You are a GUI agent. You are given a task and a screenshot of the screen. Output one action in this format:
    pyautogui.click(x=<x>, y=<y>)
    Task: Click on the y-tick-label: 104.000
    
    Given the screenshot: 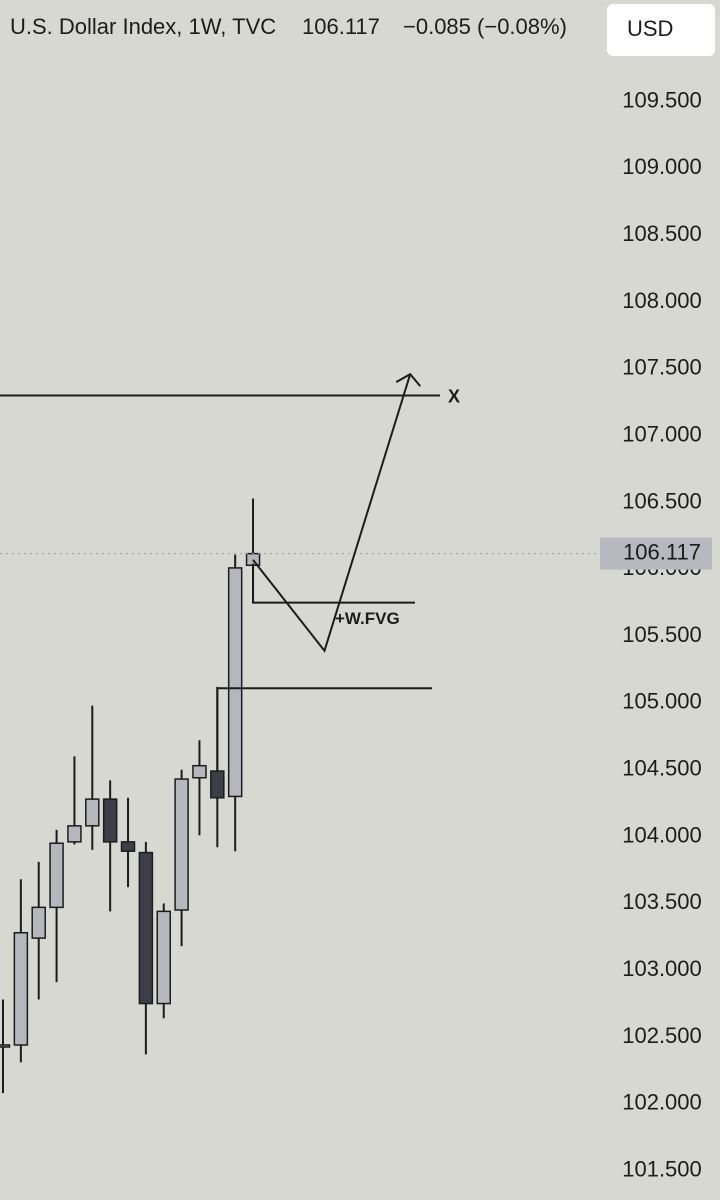 What is the action you would take?
    pyautogui.click(x=662, y=834)
    